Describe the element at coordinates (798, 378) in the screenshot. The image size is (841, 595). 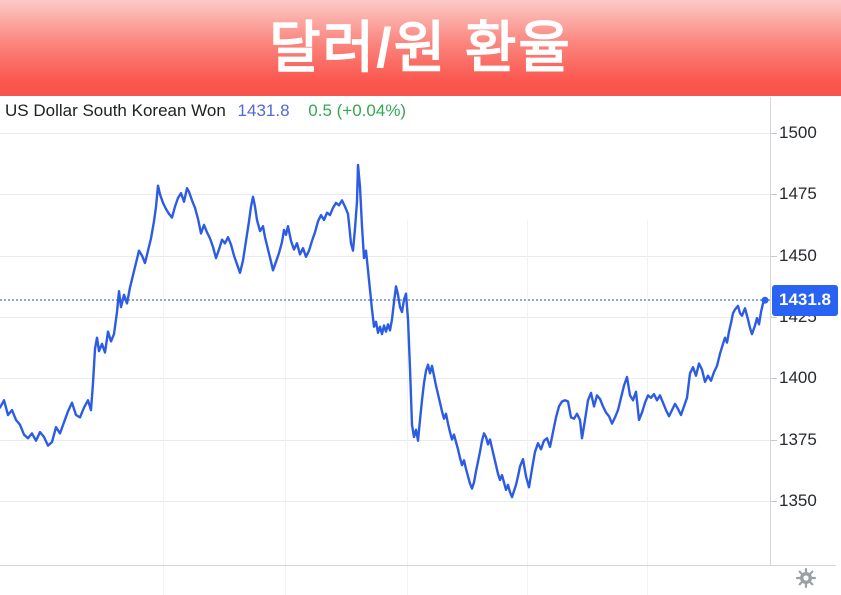
I see `y-axis-label: 1400` at that location.